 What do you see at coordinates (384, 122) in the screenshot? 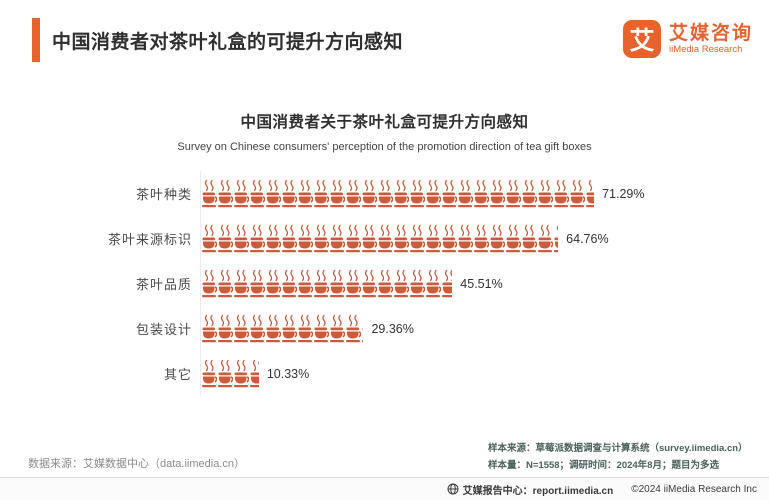
I see `chart-title: 中国消费者关于茶叶礼盒可提升方向感知` at bounding box center [384, 122].